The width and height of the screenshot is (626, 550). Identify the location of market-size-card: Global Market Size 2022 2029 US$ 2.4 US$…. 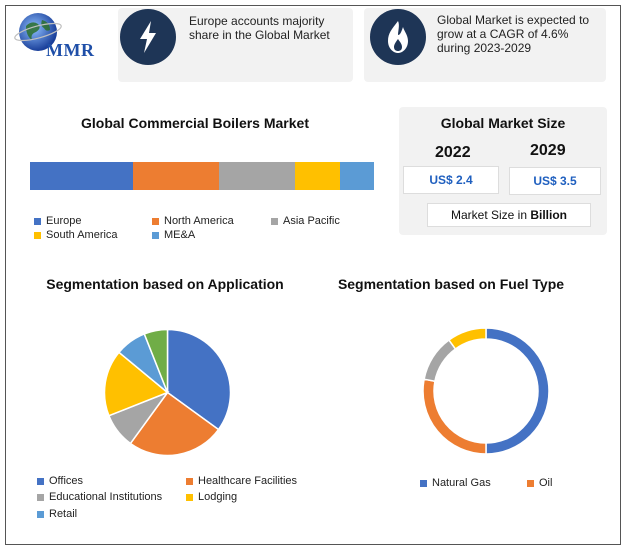
(503, 171).